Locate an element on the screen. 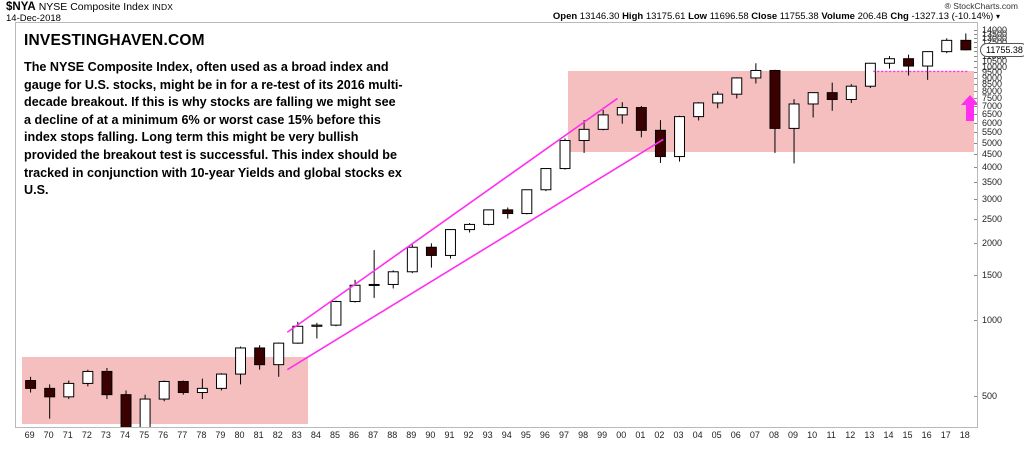 This screenshot has width=1024, height=451. close-value: 11755.38 is located at coordinates (799, 16).